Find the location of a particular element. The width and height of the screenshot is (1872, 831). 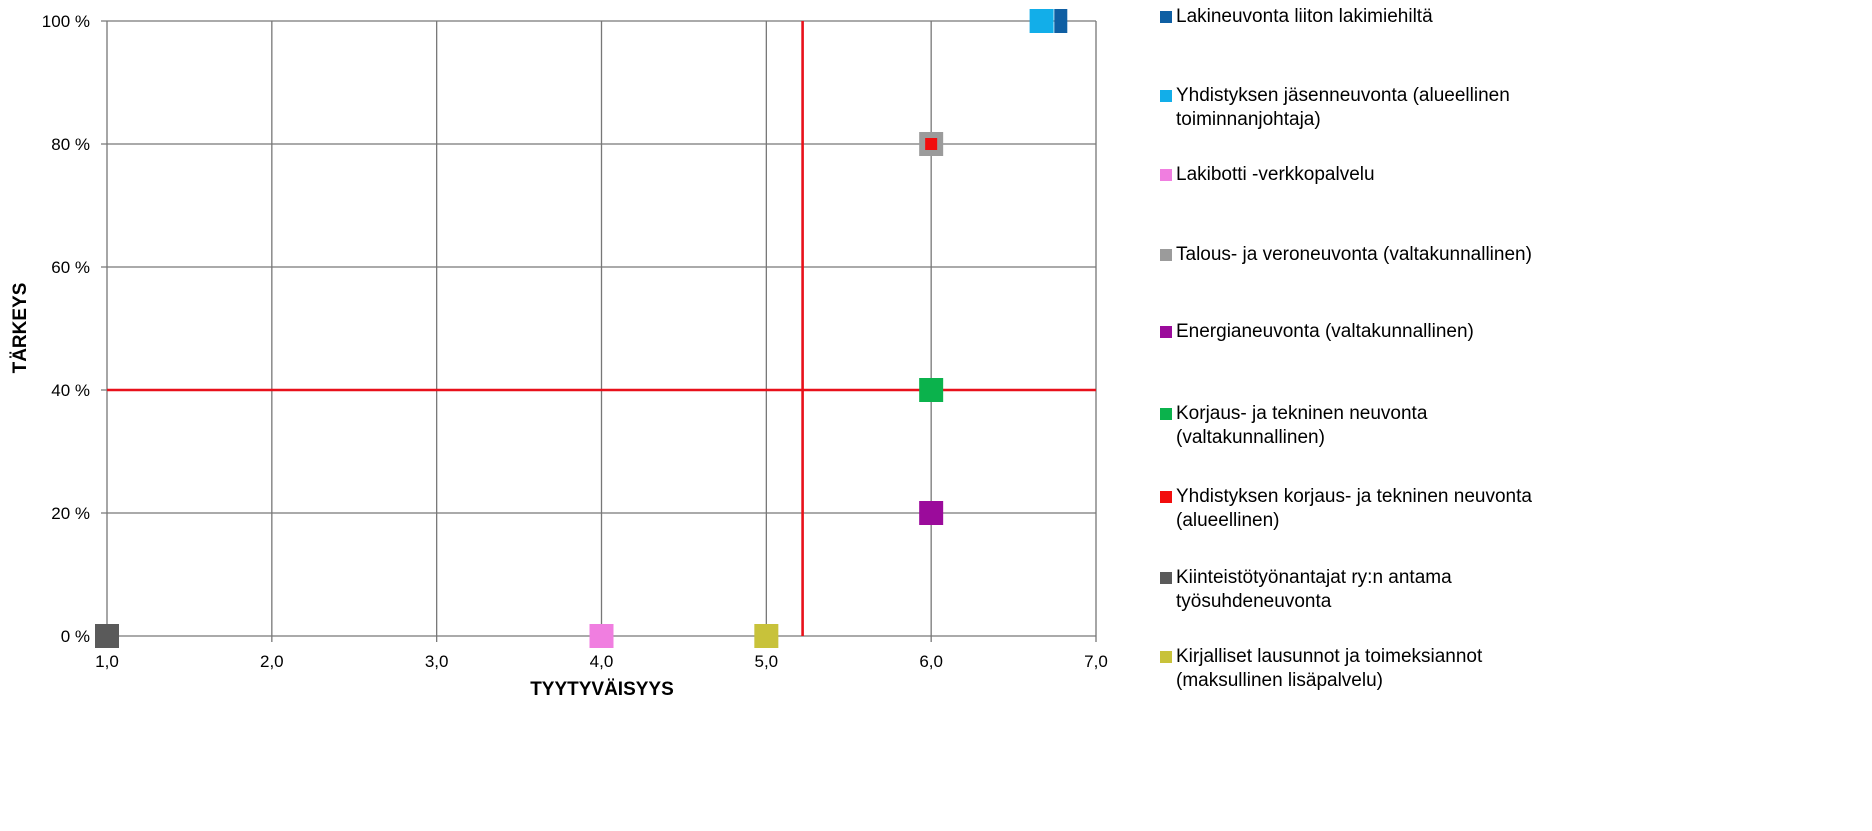

x-tick-label: 4,0 is located at coordinates (602, 661).